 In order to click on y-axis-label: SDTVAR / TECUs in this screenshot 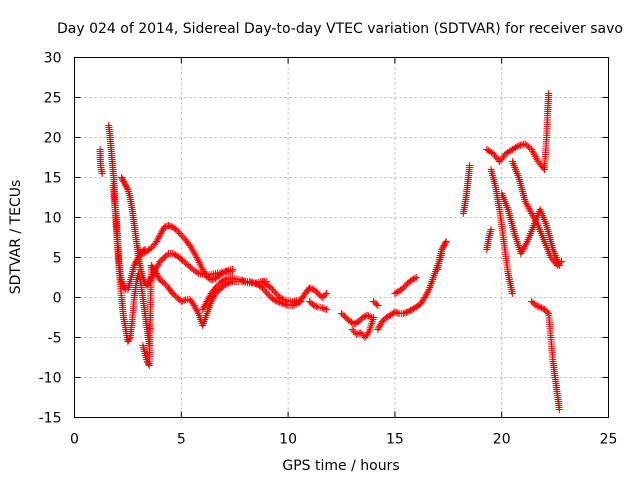, I will do `click(16, 237)`.